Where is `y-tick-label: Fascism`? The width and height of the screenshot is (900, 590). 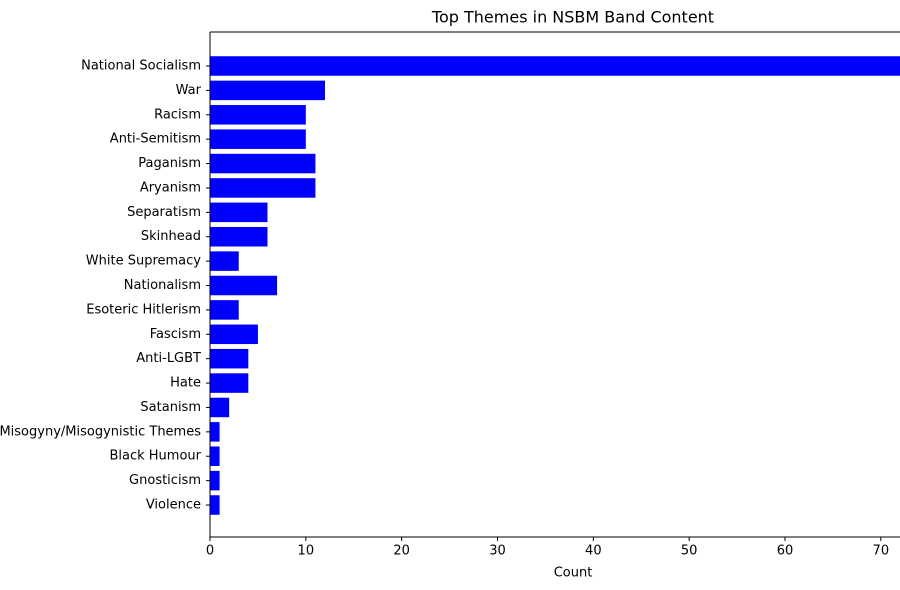
y-tick-label: Fascism is located at coordinates (175, 334).